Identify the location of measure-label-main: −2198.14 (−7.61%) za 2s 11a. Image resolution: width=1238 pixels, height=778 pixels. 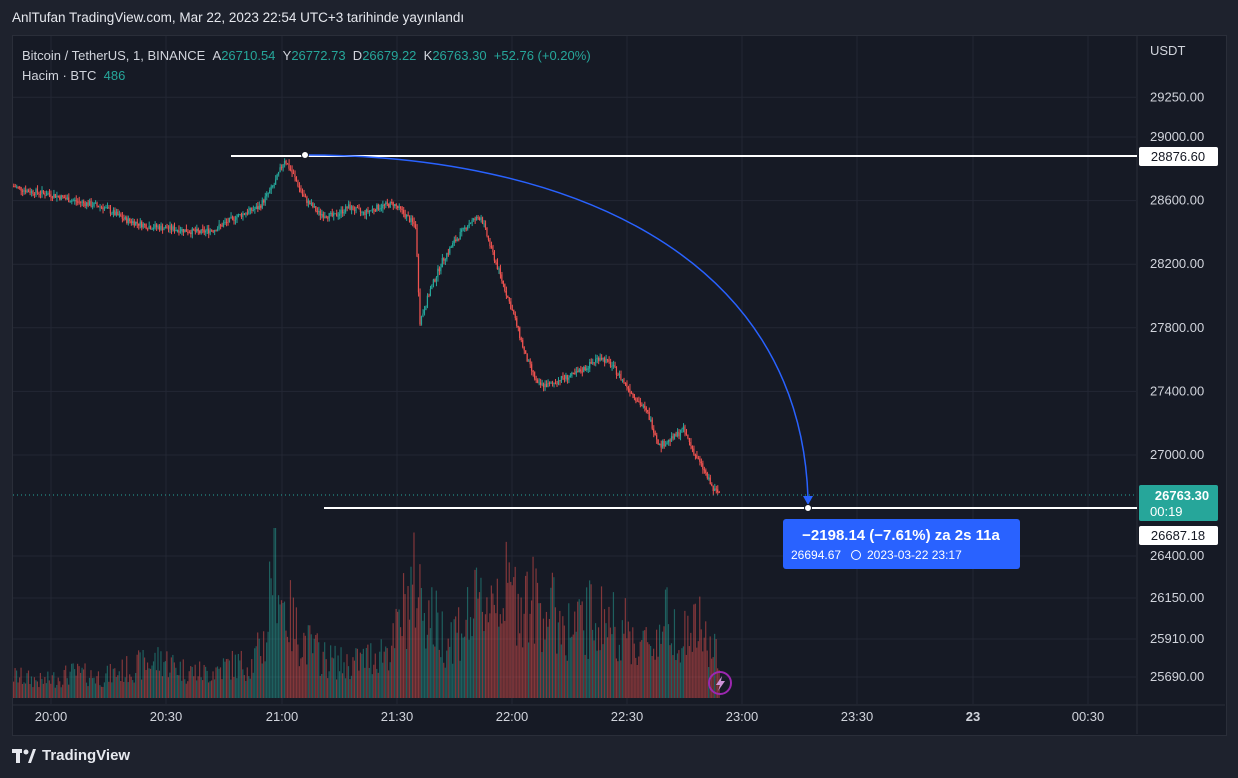
(901, 535).